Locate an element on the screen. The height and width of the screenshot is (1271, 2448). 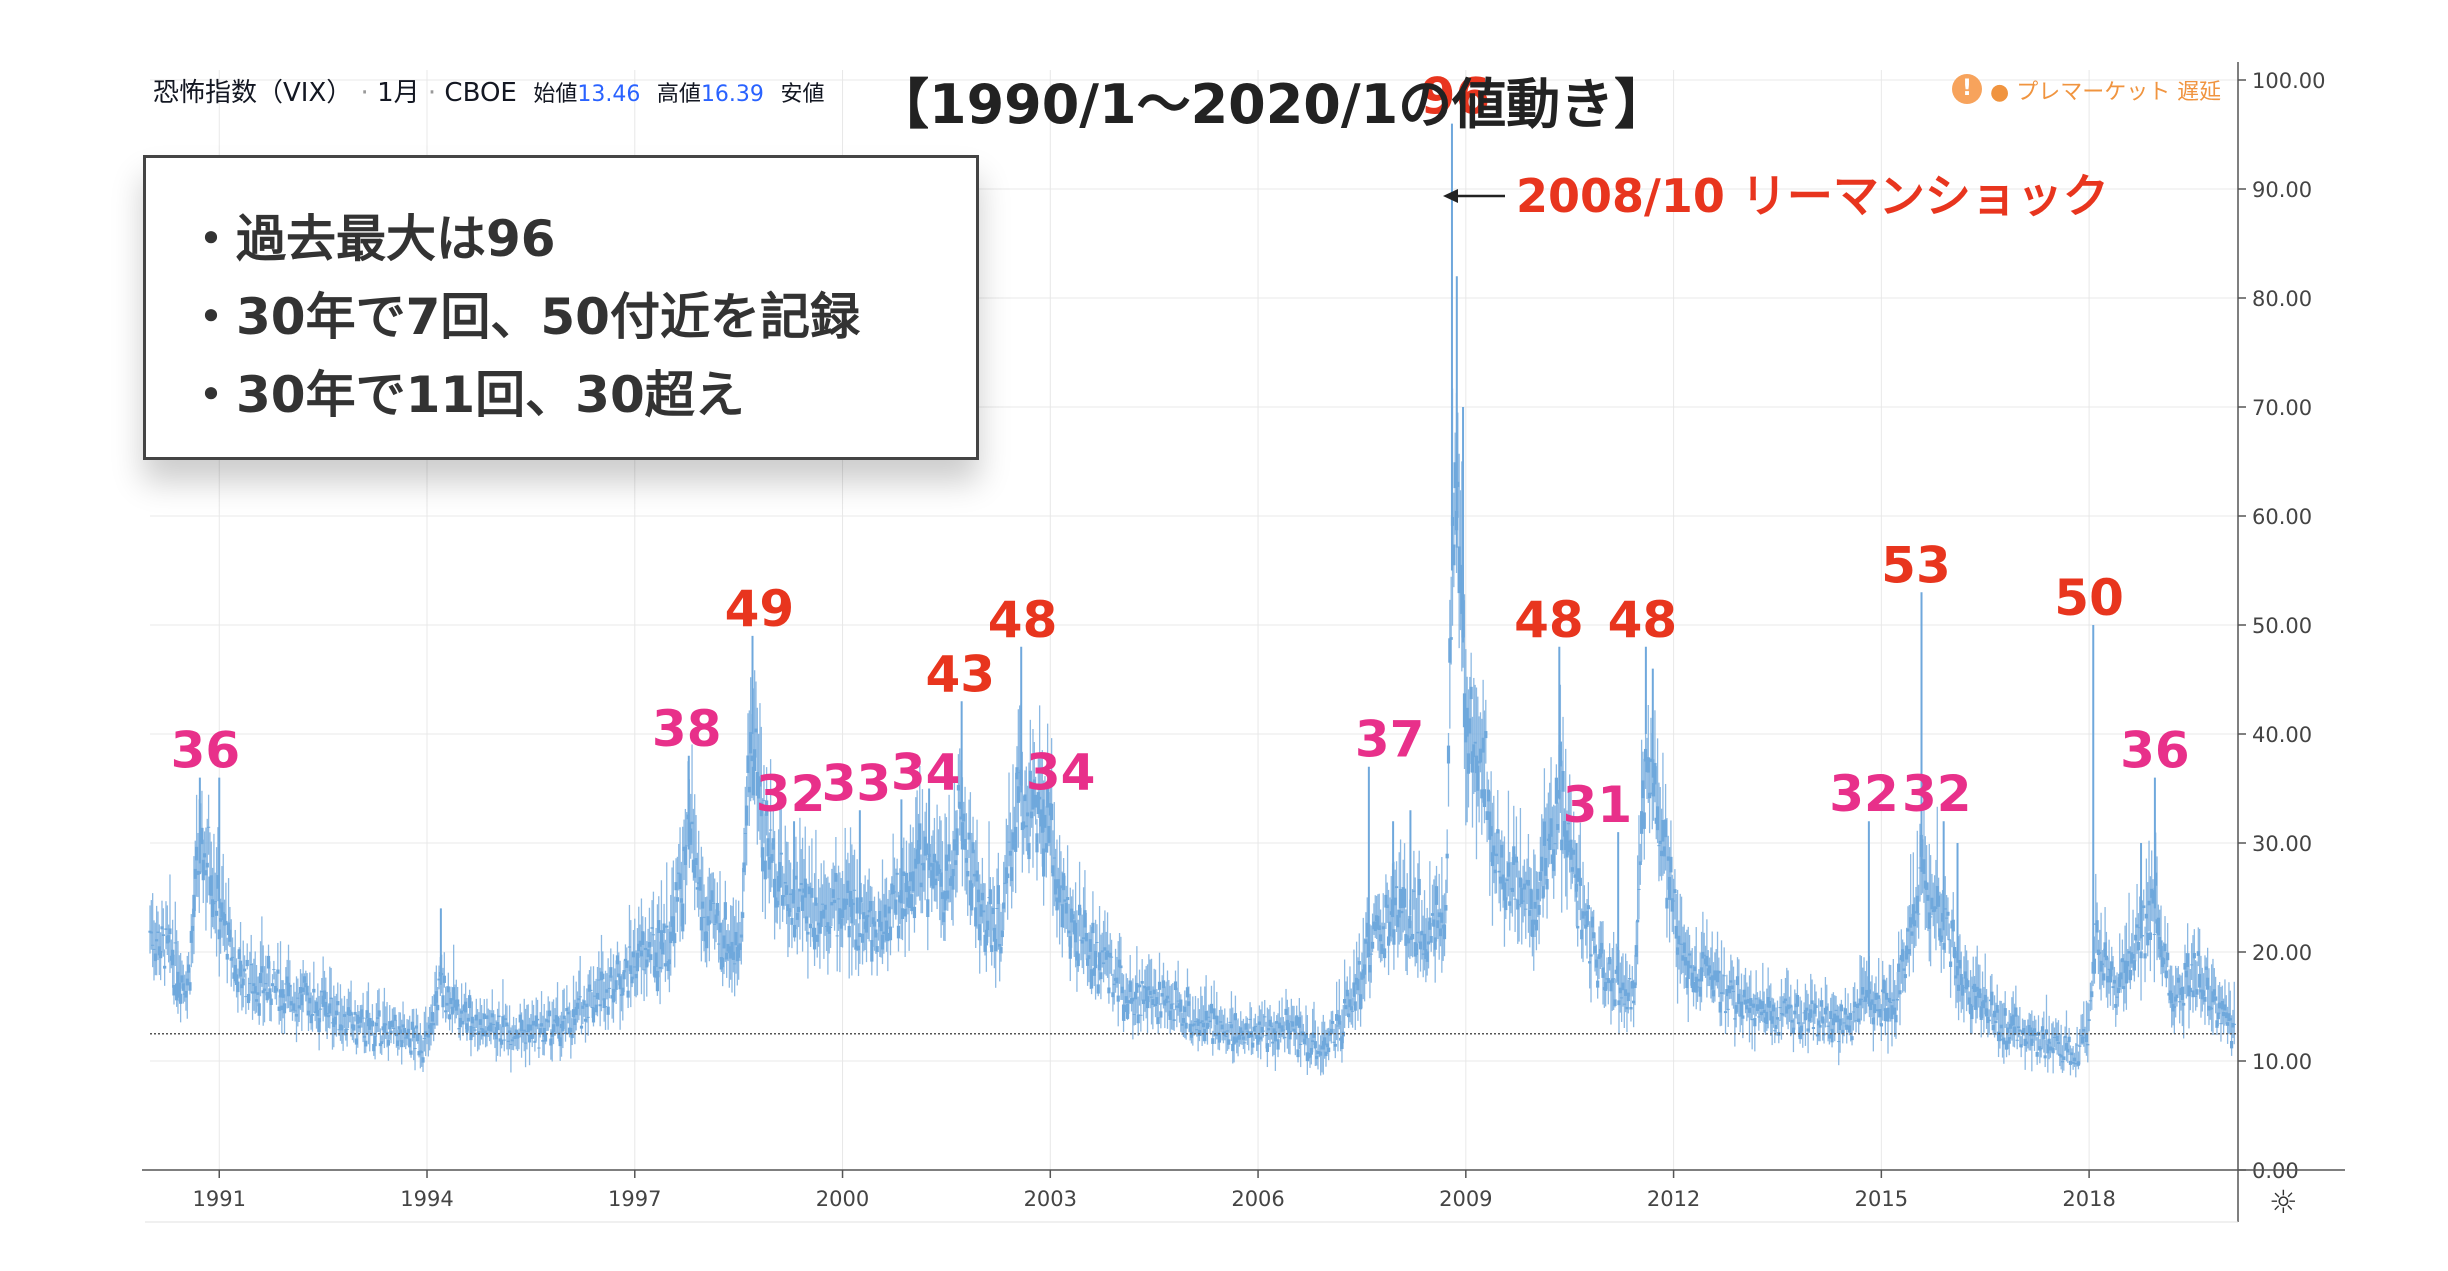
warning-icon: ! is located at coordinates (1967, 89).